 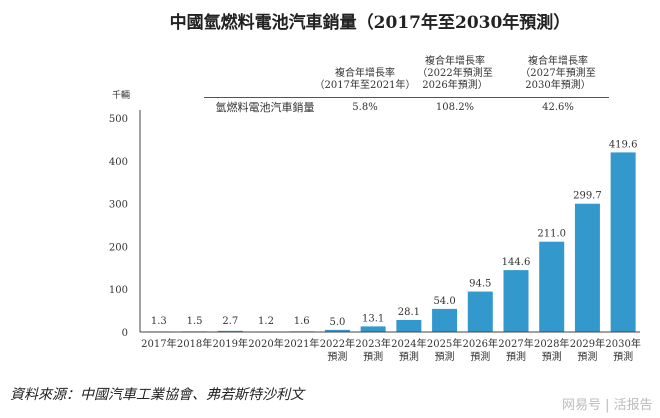 I want to click on bar-value-label: 1.6, so click(x=302, y=321).